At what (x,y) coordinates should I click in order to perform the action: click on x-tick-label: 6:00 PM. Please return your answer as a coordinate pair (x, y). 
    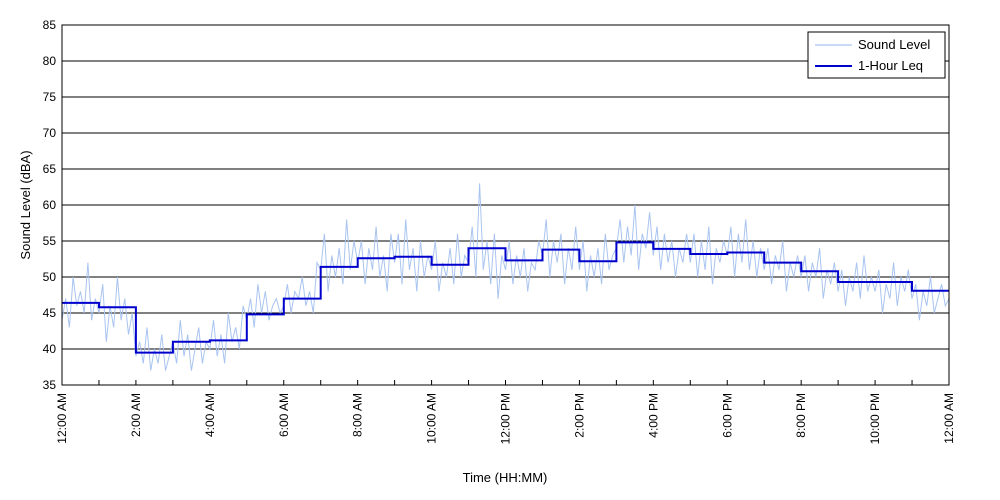
    Looking at the image, I should click on (727, 415).